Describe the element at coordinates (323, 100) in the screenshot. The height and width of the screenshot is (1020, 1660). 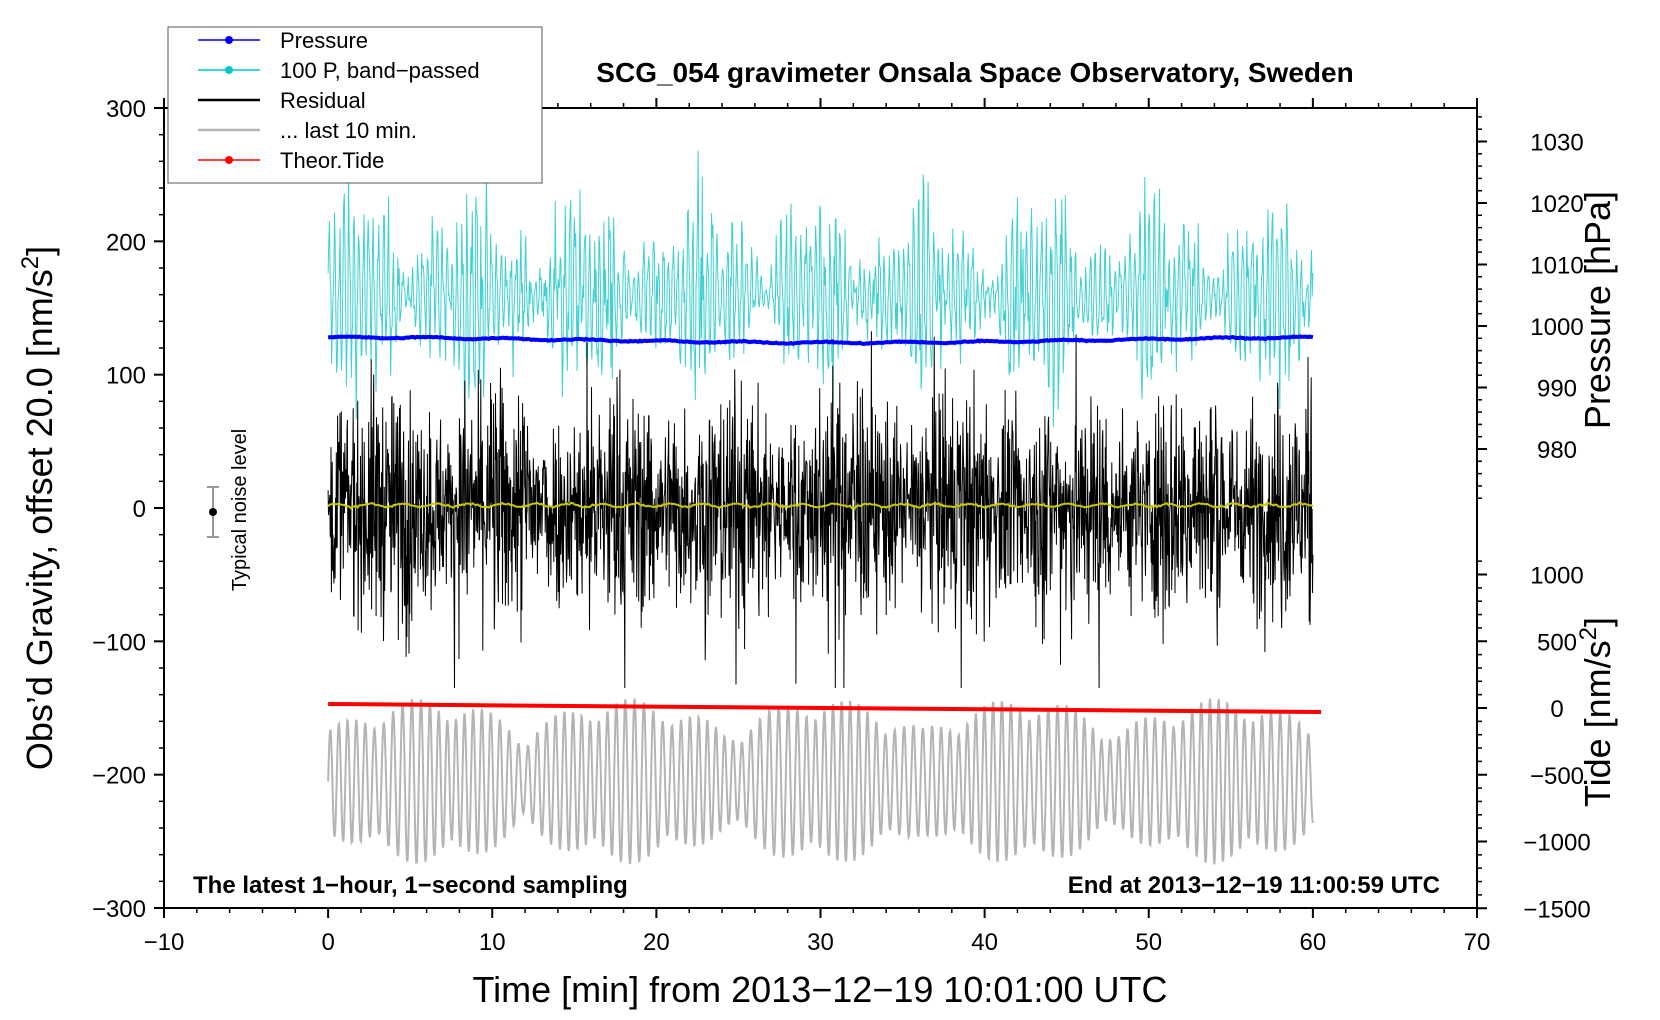
I see `legend-label: Residual` at that location.